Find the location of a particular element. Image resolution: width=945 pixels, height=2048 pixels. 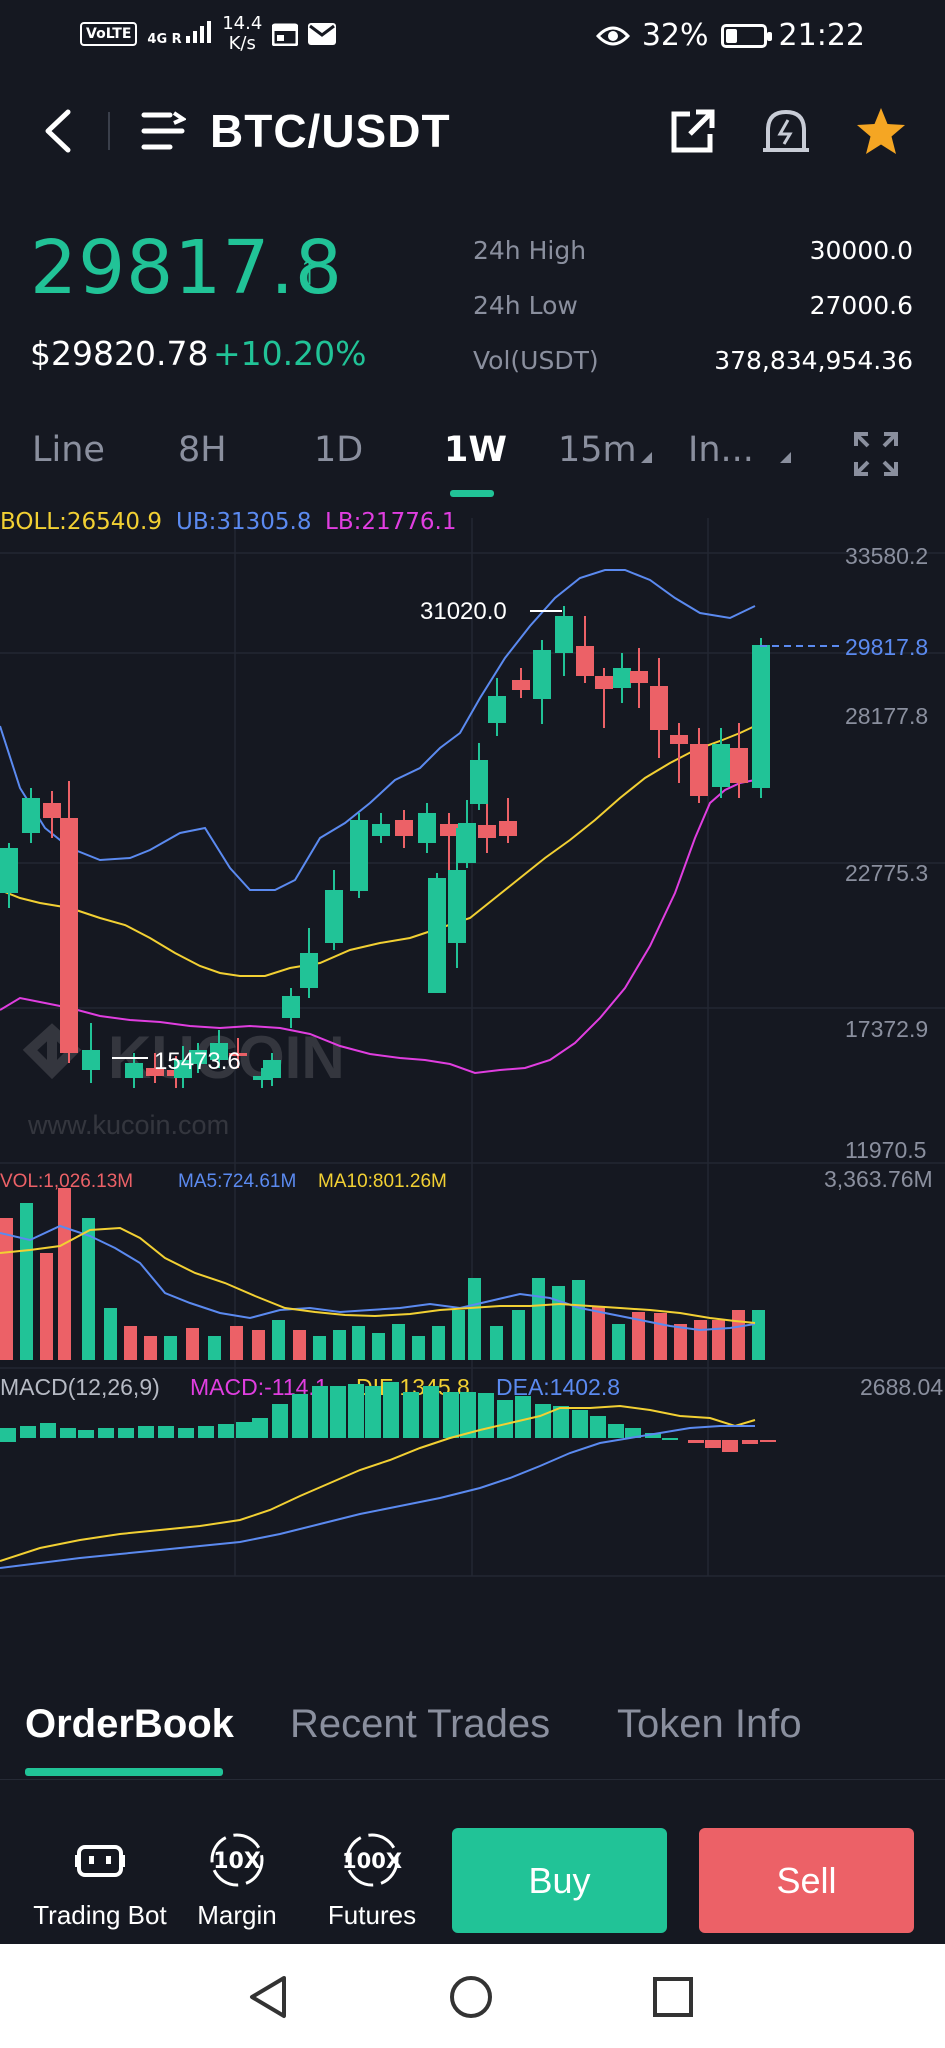

header: BTC/USDT is located at coordinates (472, 130).